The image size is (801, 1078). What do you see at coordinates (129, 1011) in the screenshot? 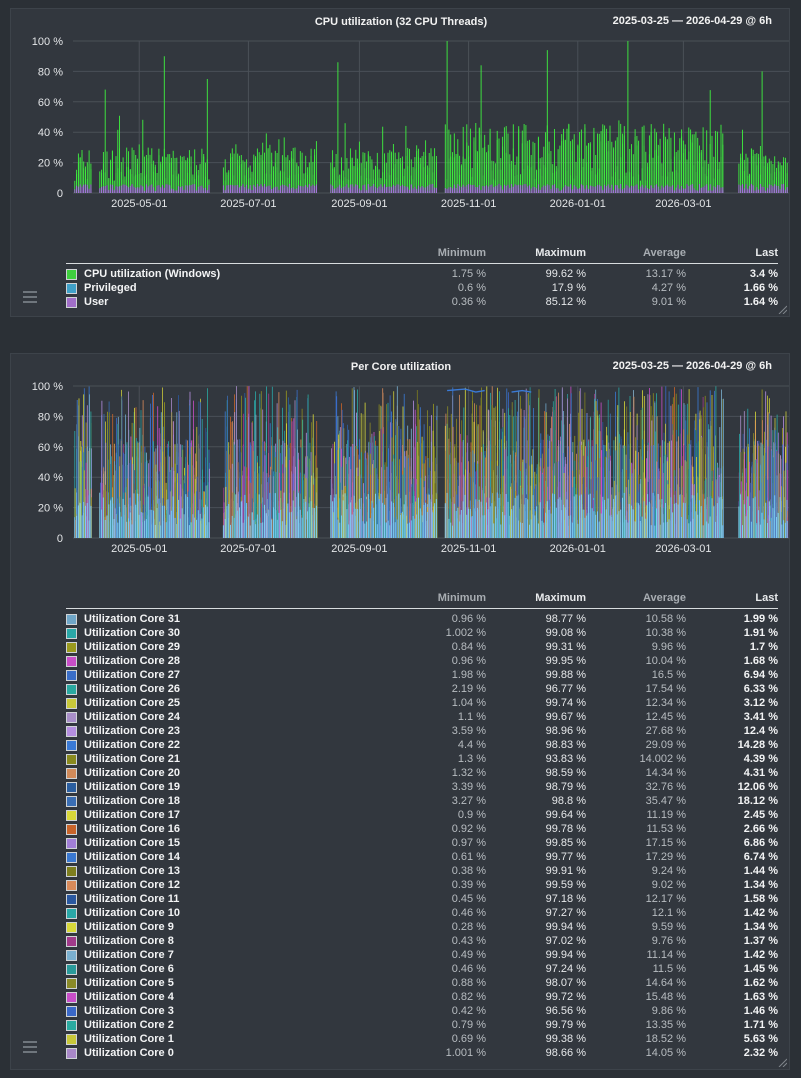
I see `series-name: Utilization Core 3` at bounding box center [129, 1011].